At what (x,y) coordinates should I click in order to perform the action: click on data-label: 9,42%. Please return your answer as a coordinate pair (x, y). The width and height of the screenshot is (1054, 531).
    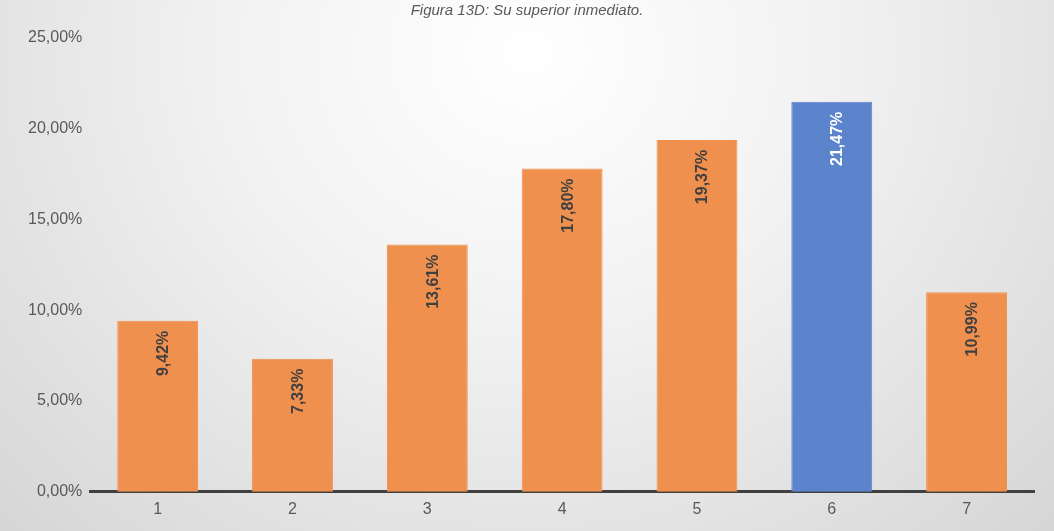
    Looking at the image, I should click on (163, 353).